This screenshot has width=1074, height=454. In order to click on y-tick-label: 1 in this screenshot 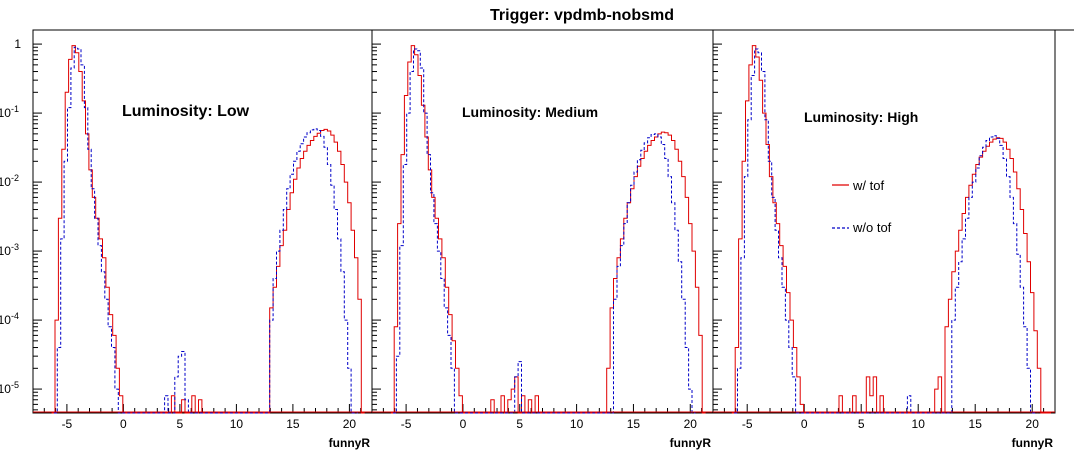, I will do `click(17, 44)`.